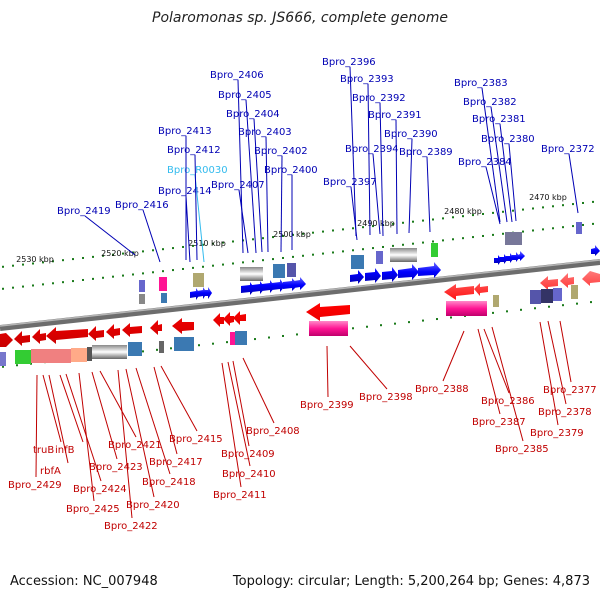 This screenshot has height=600, width=600. Describe the element at coordinates (291, 170) in the screenshot. I see `gene-label: Bpro_2400` at that location.